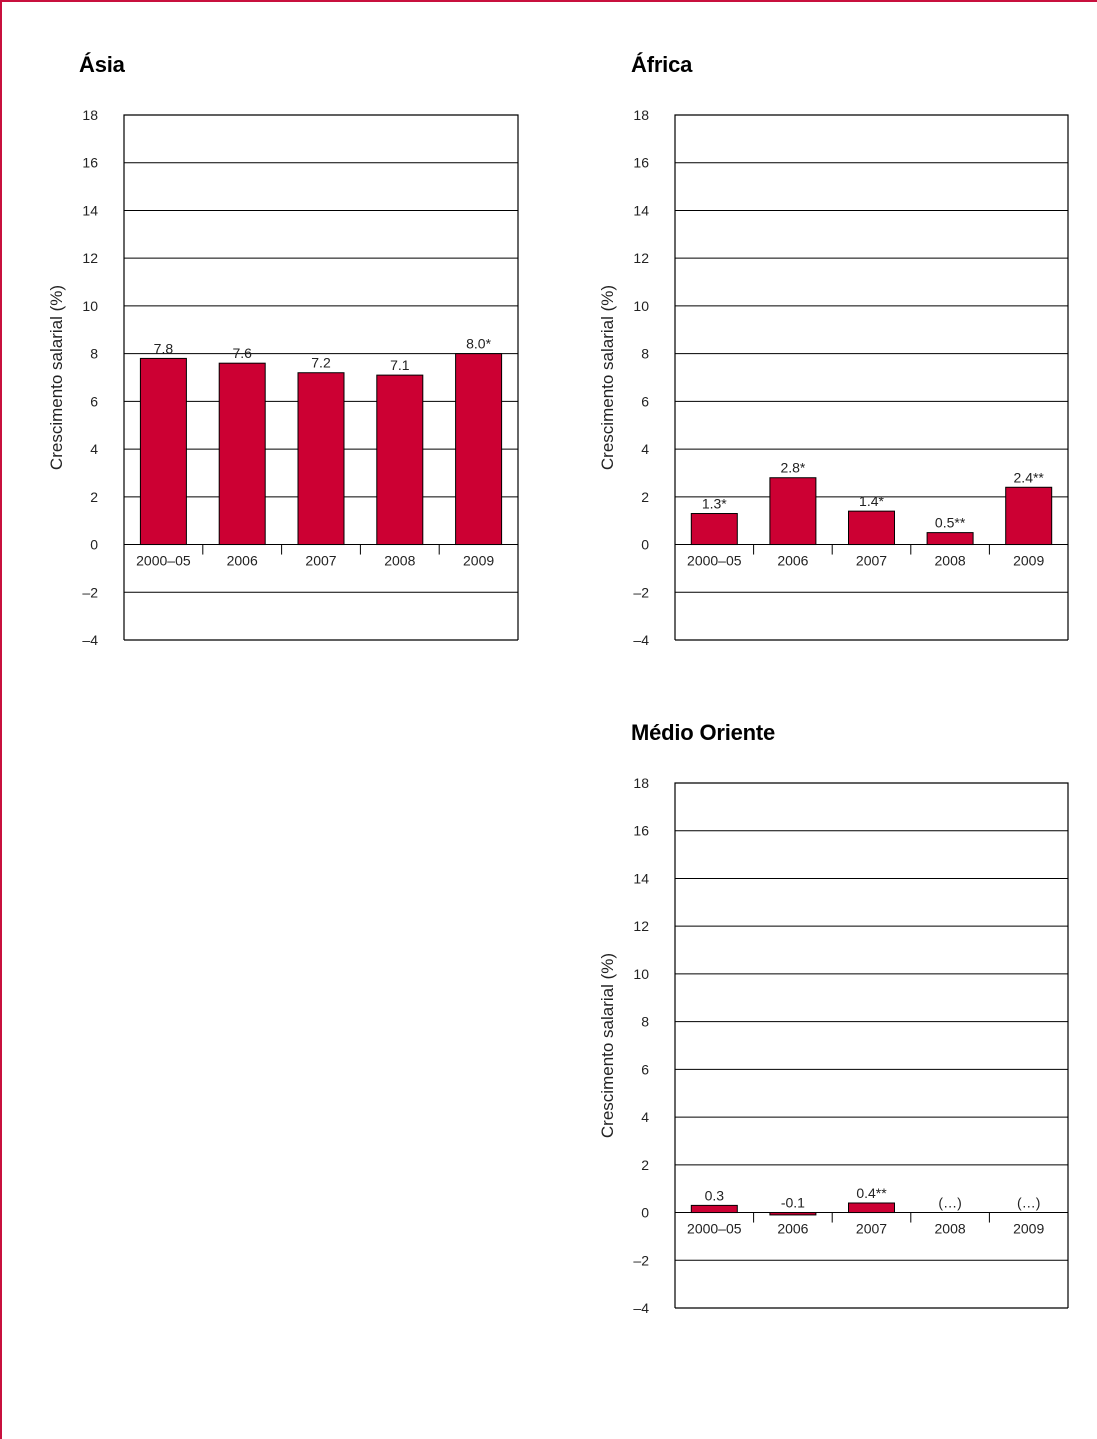 The image size is (1097, 1439). What do you see at coordinates (793, 1203) in the screenshot?
I see `data-label: -0.1` at bounding box center [793, 1203].